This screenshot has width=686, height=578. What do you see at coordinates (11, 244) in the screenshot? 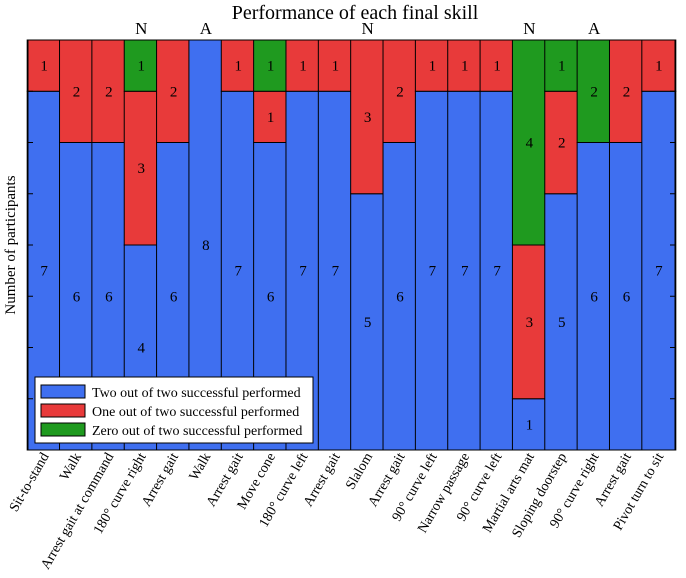
I see `y-axis-label: Number of participants` at bounding box center [11, 244].